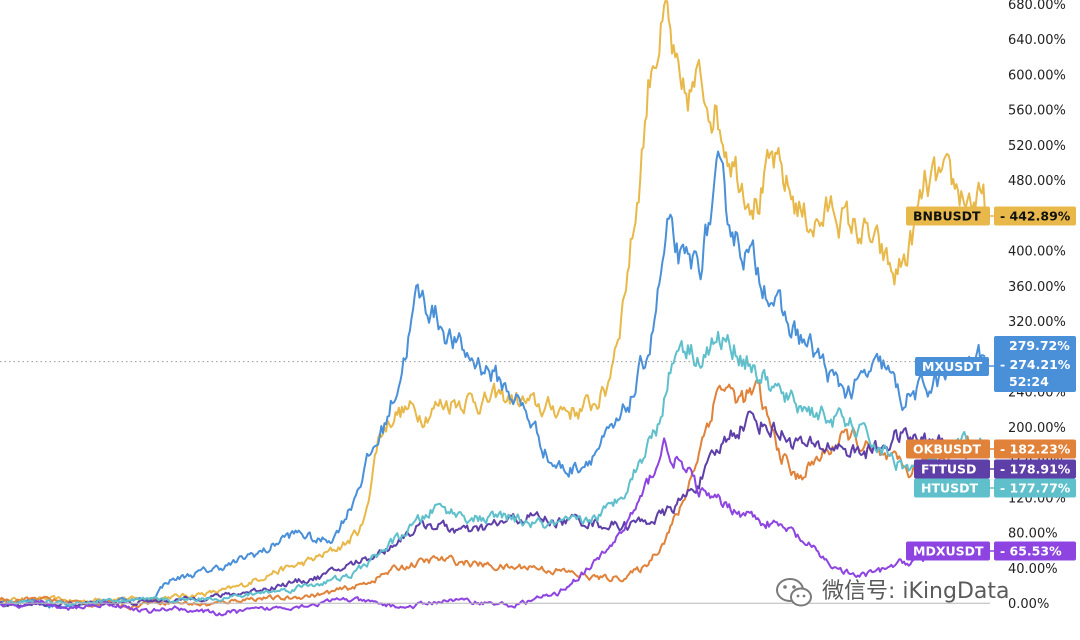 The height and width of the screenshot is (640, 1080). I want to click on y-tick-label: 560.00%, so click(1037, 111).